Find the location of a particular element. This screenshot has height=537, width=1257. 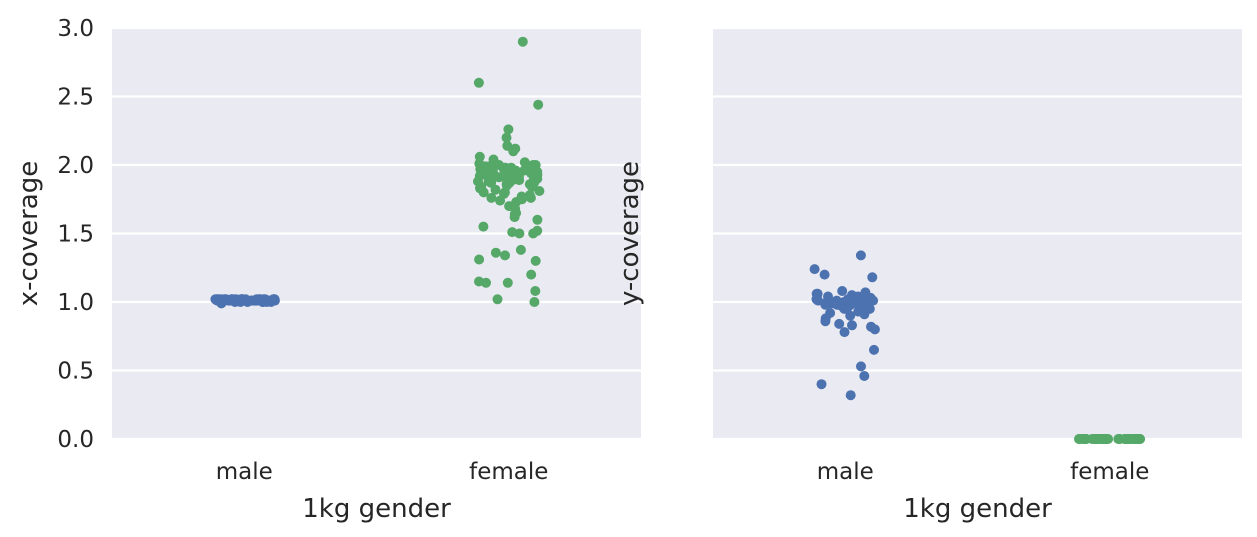

y-tick-label: 1.5 is located at coordinates (75, 235).